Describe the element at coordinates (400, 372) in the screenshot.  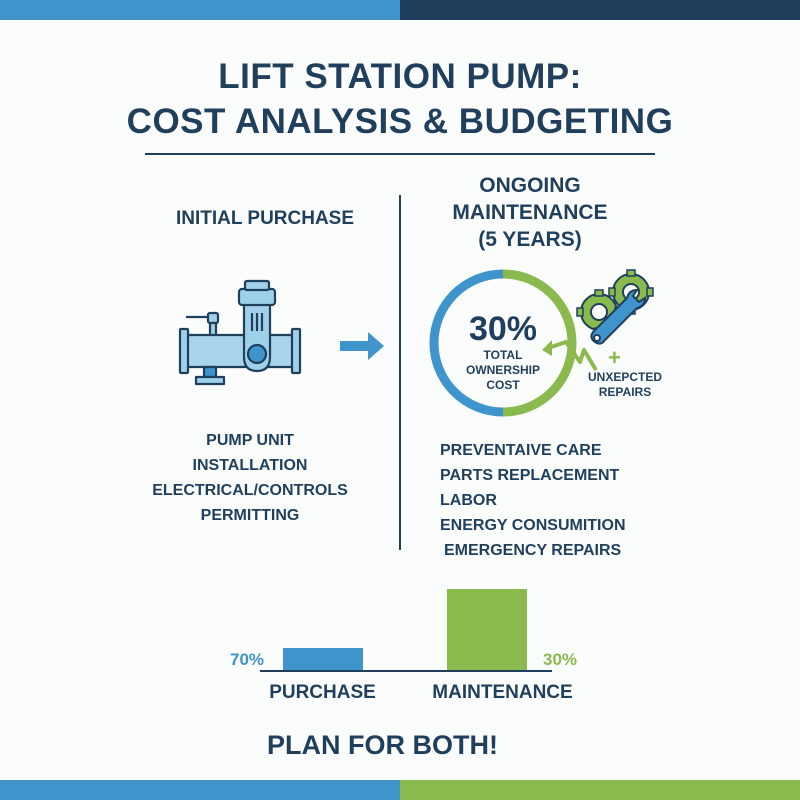
I see `column-divider` at that location.